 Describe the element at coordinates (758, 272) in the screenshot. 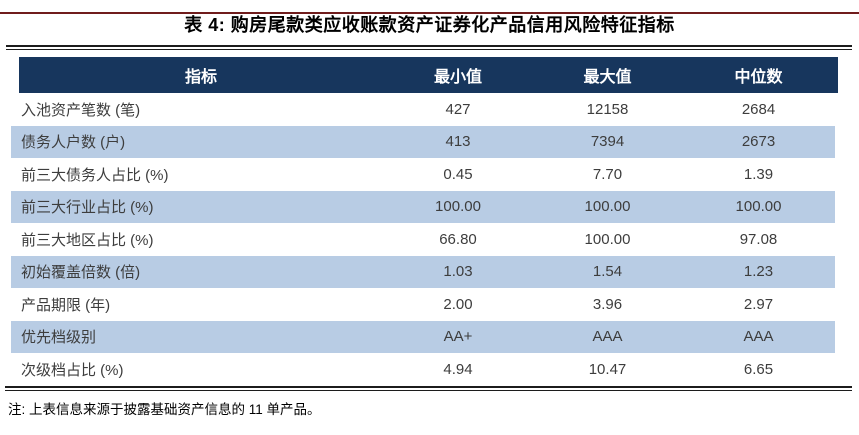

I see `median-value: 1.23` at that location.